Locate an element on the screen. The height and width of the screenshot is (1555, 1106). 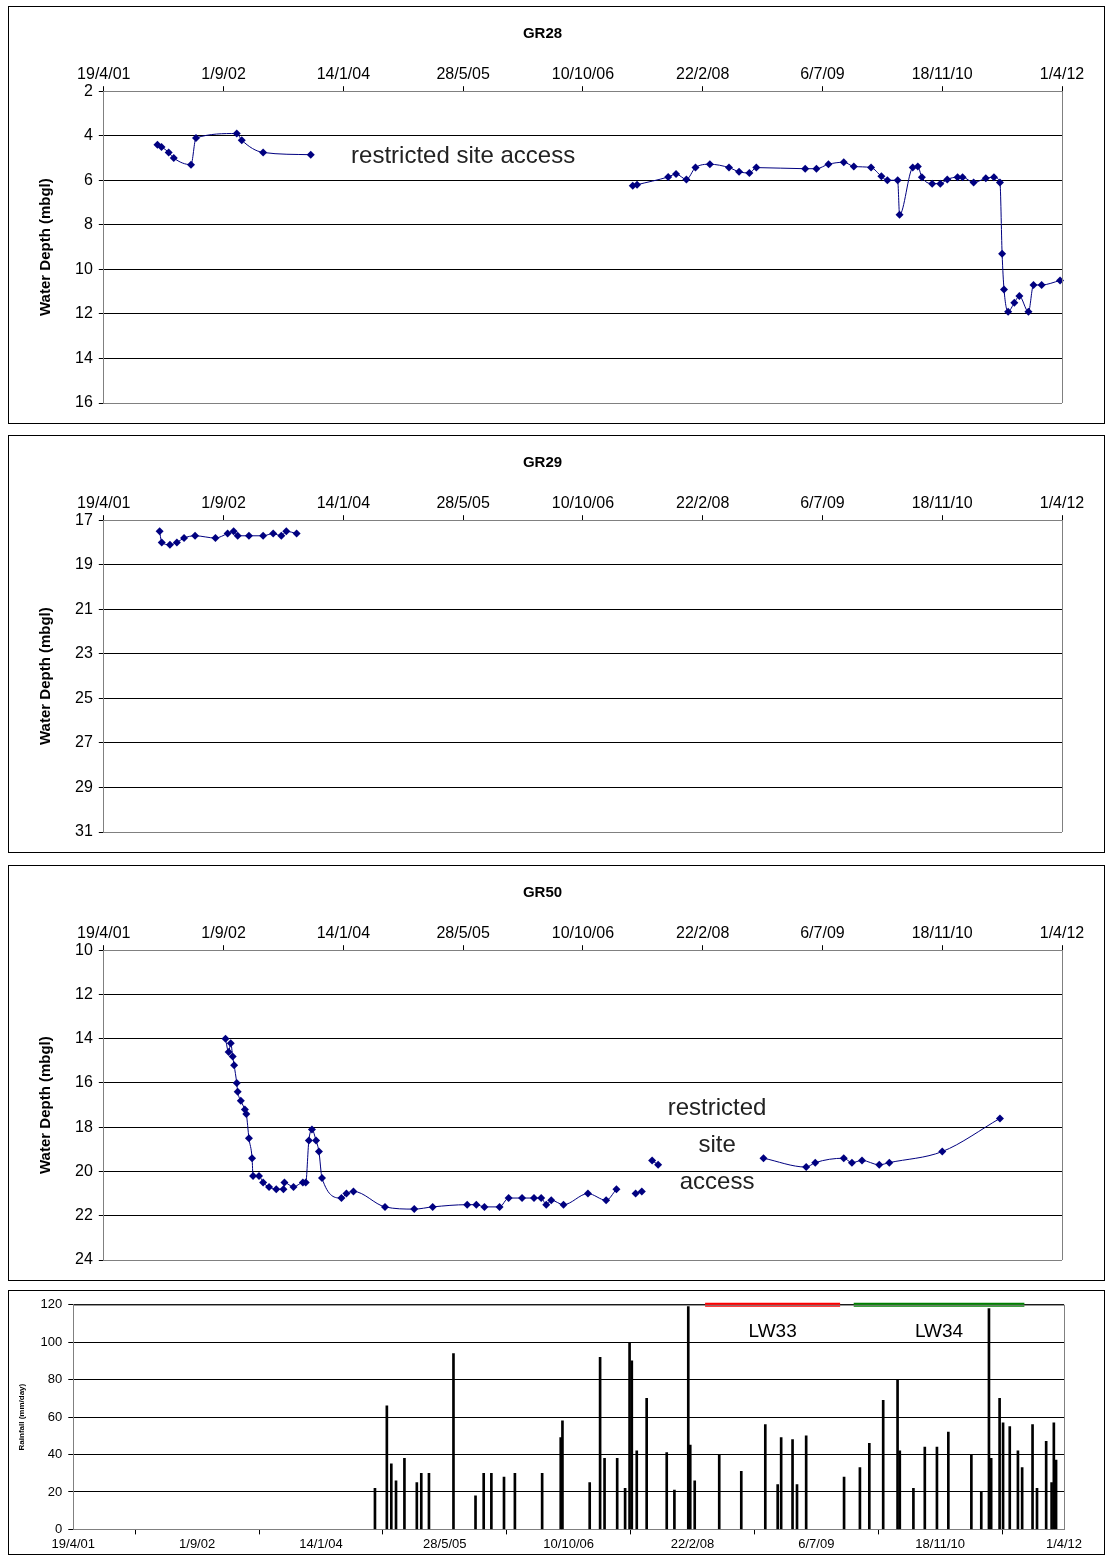
annotation: restricted site access is located at coordinates (717, 1143).